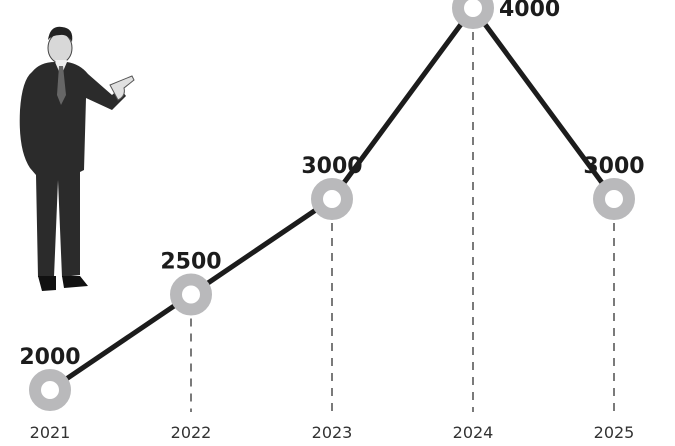 The height and width of the screenshot is (446, 675). I want to click on x-tick-label: 2024, so click(473, 432).